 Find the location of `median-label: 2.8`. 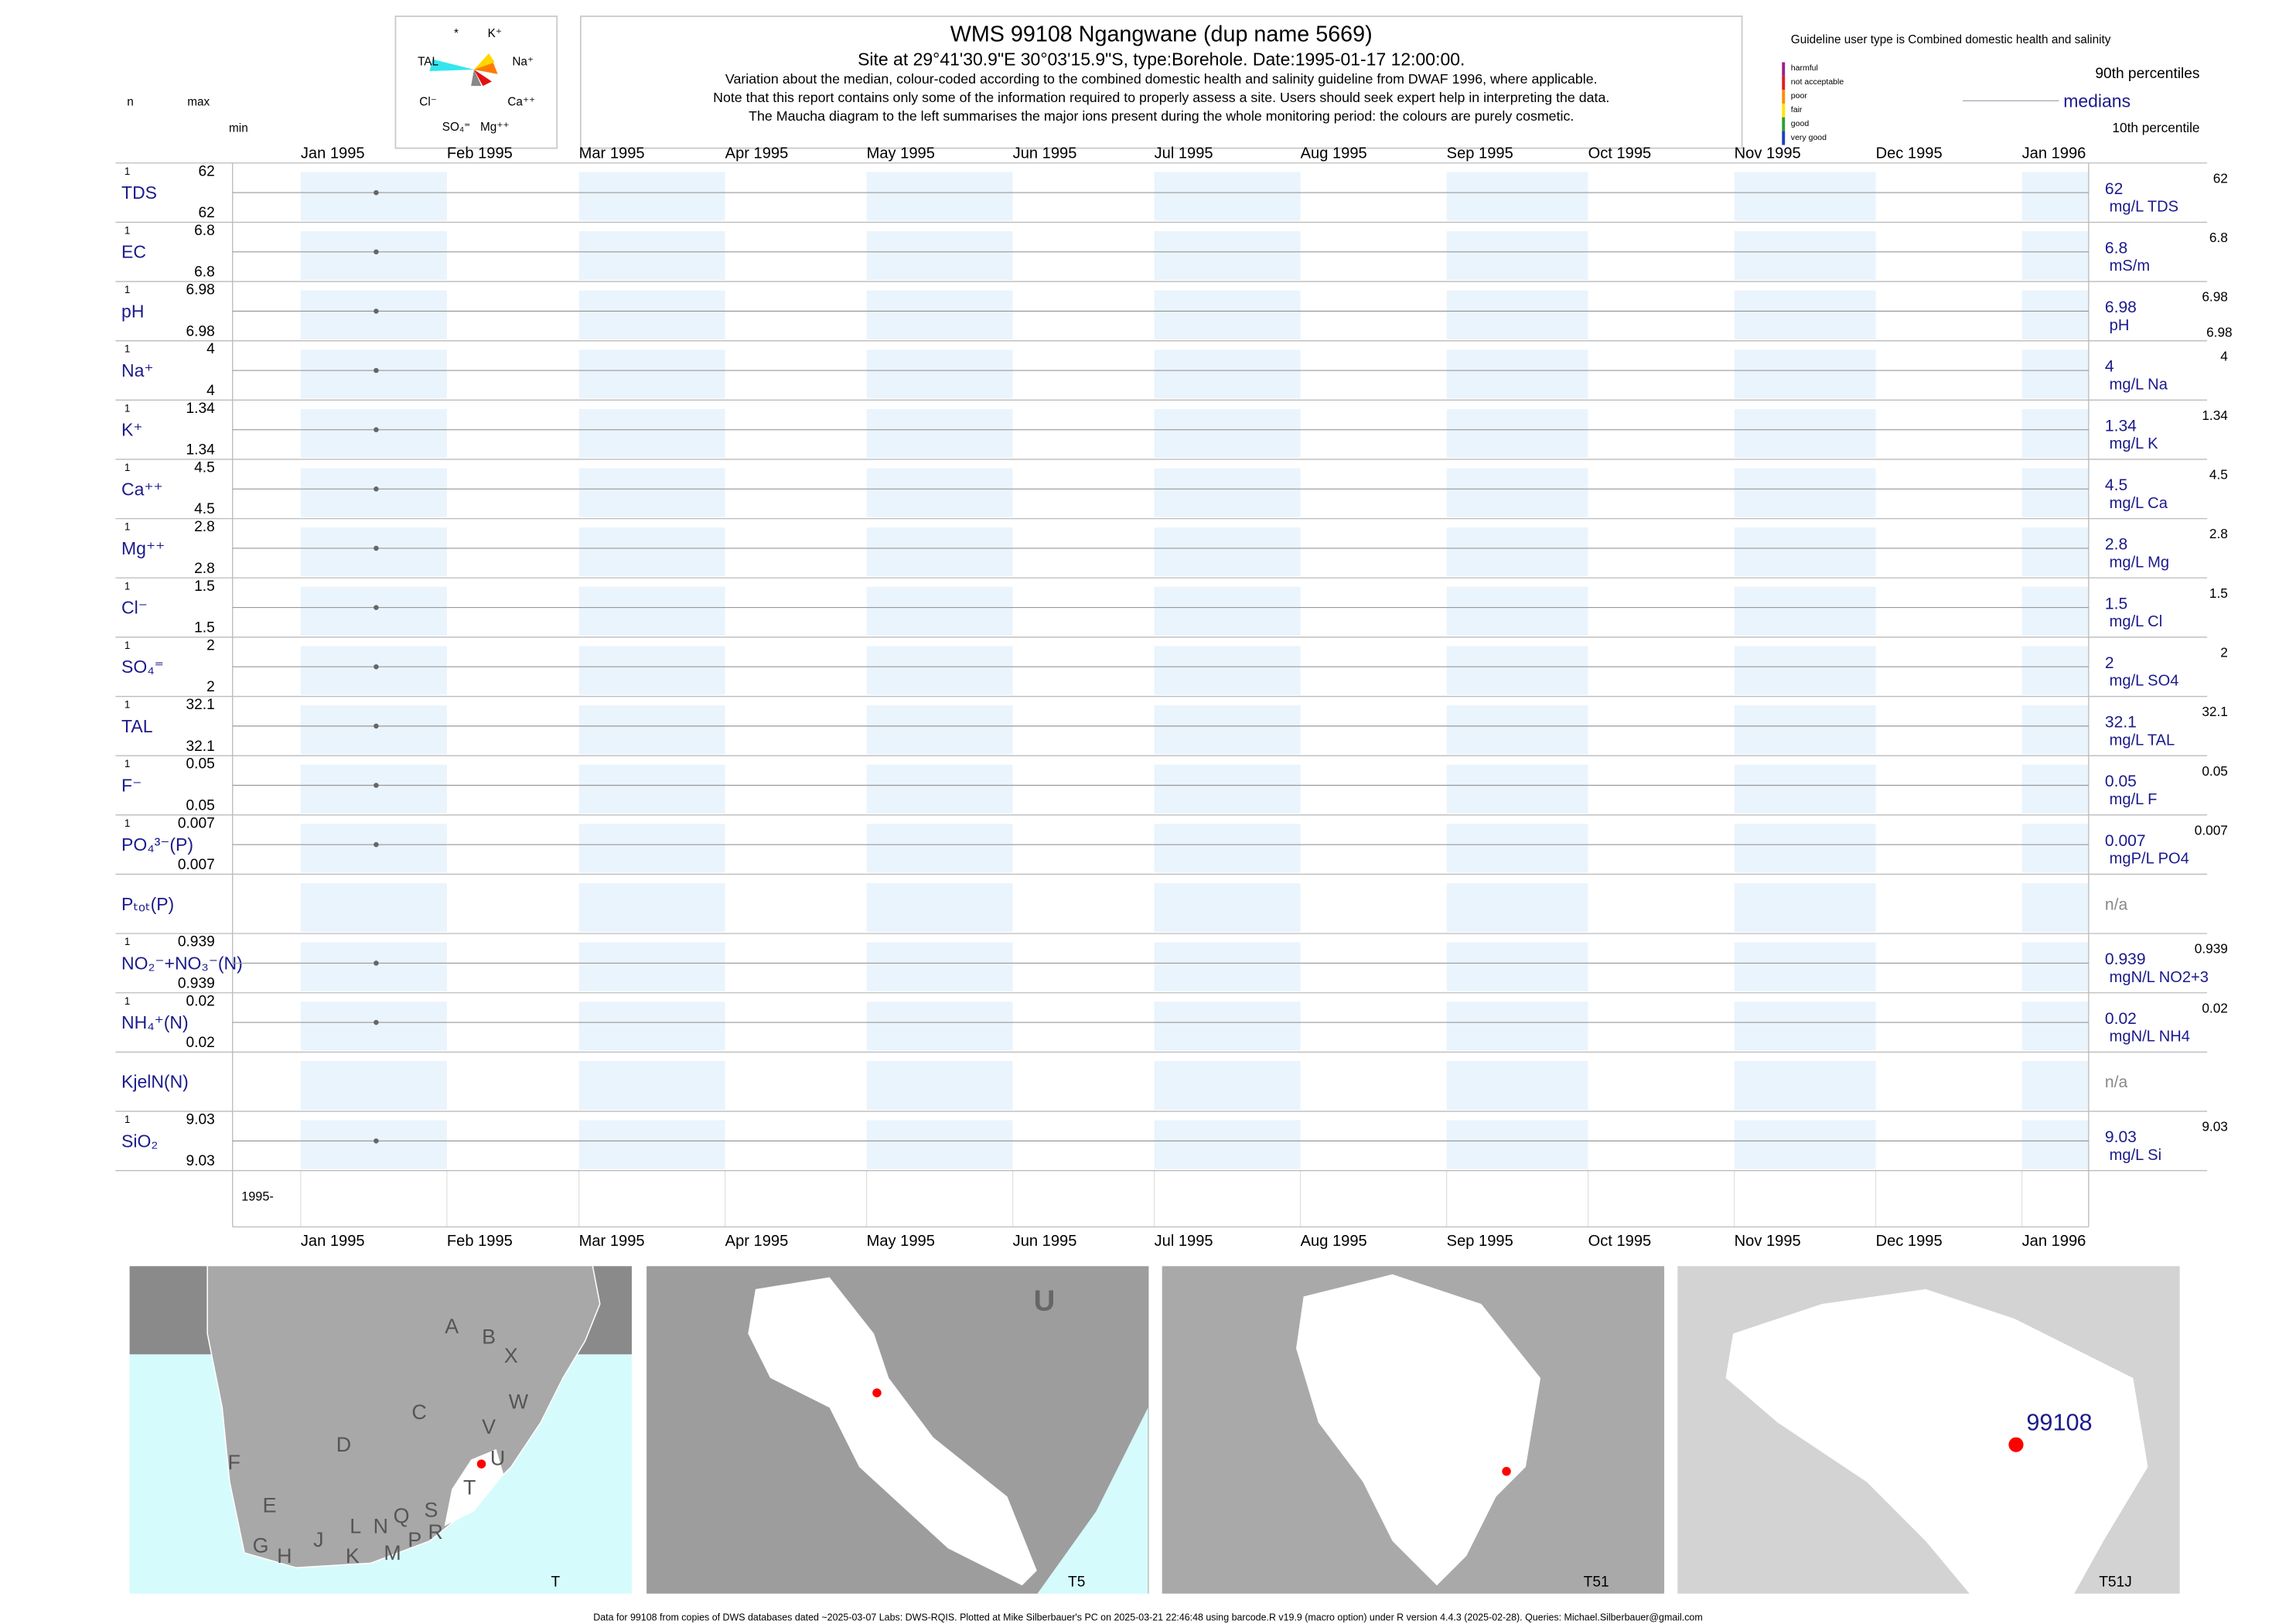

median-label: 2.8 is located at coordinates (2116, 545).